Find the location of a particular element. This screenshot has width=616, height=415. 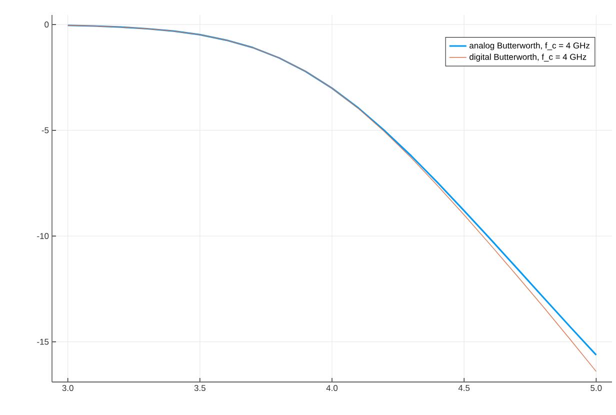

x-tick-label: 3.0 is located at coordinates (68, 388).